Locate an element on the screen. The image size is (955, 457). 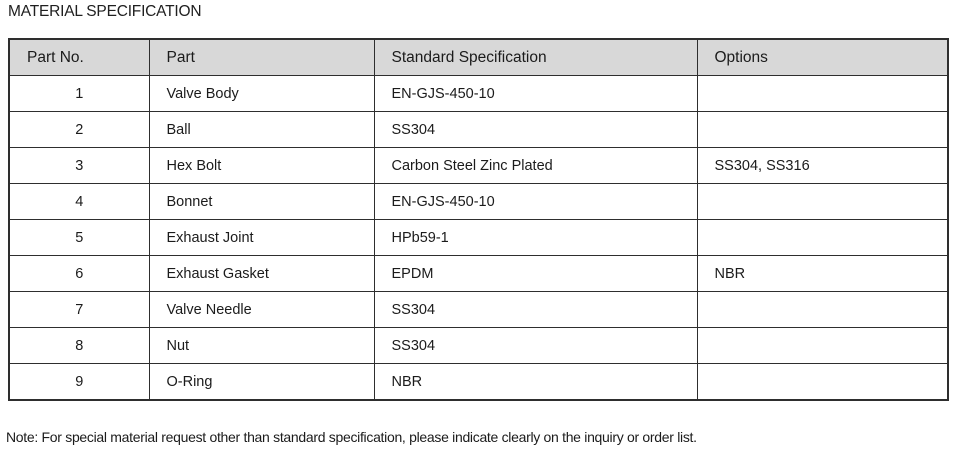
cell-part-no: 8 is located at coordinates (79, 345).